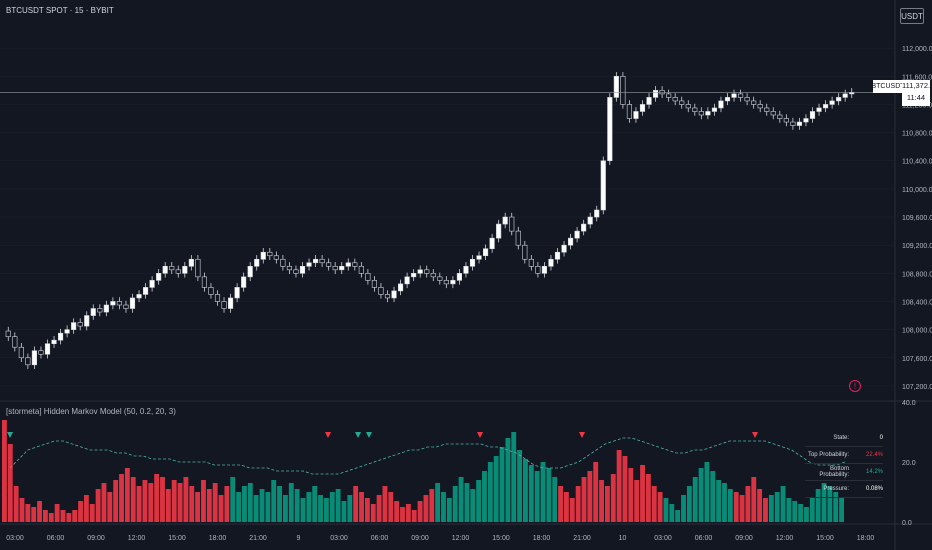 The image size is (932, 550). Describe the element at coordinates (917, 387) in the screenshot. I see `y-tick-label: 107,200.0` at that location.